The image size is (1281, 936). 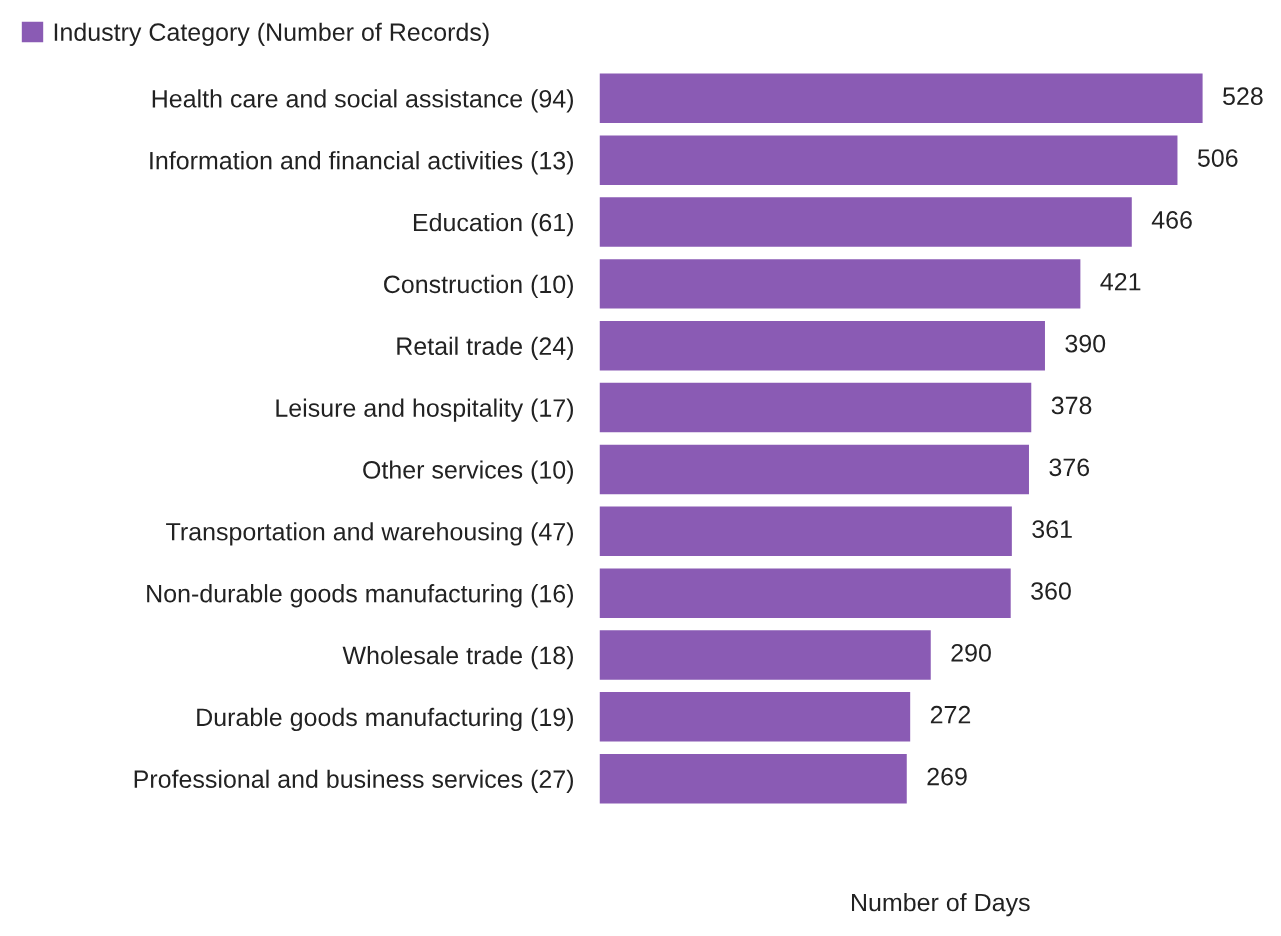 What do you see at coordinates (947, 776) in the screenshot?
I see `data-label: 269` at bounding box center [947, 776].